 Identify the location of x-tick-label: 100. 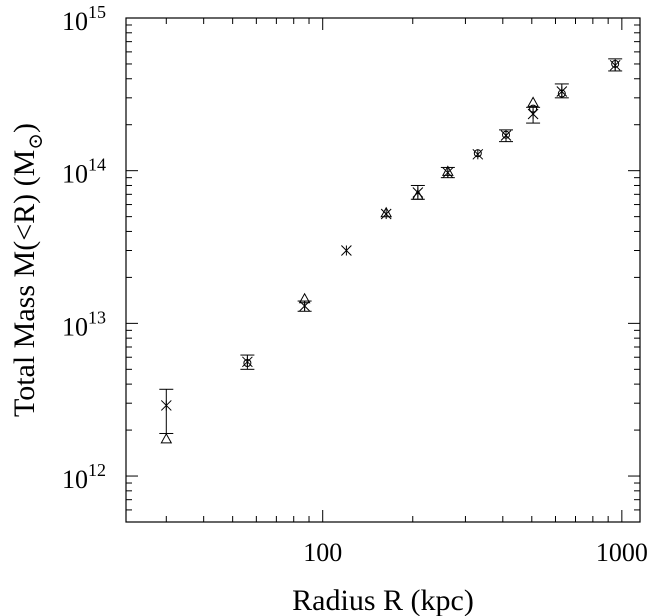
(322, 552).